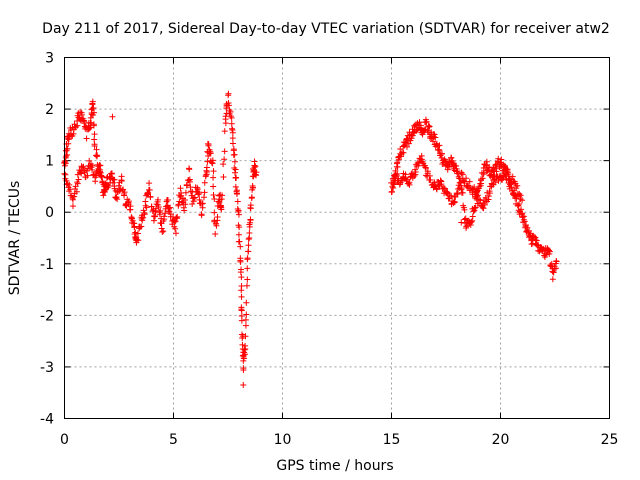  What do you see at coordinates (49, 110) in the screenshot?
I see `y-tick-label: 2` at bounding box center [49, 110].